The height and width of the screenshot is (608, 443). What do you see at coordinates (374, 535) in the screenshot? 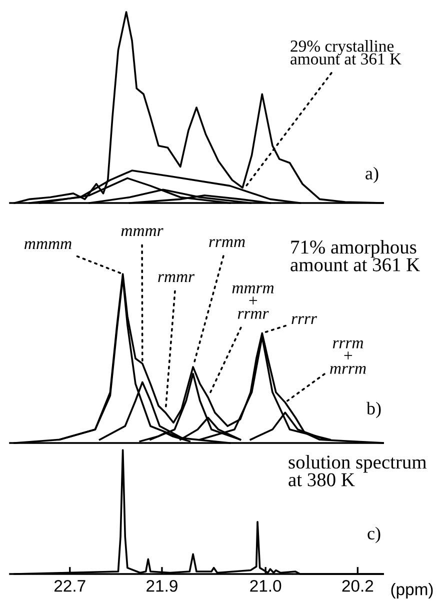
I see `annotation: c)` at bounding box center [374, 535].